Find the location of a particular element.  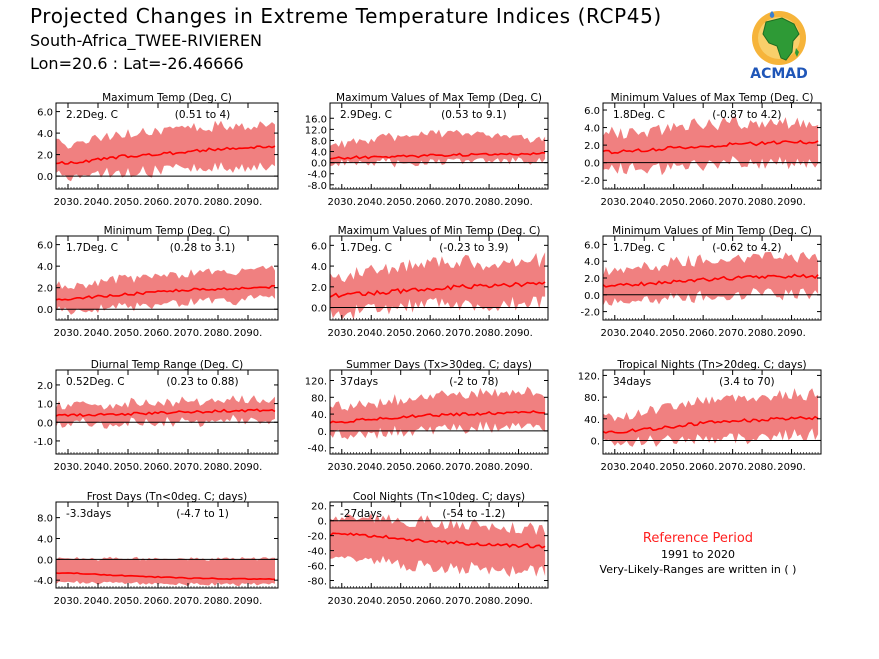

chart-title: Tropical Nights (Tn>20deg. C; days) is located at coordinates (711, 365).